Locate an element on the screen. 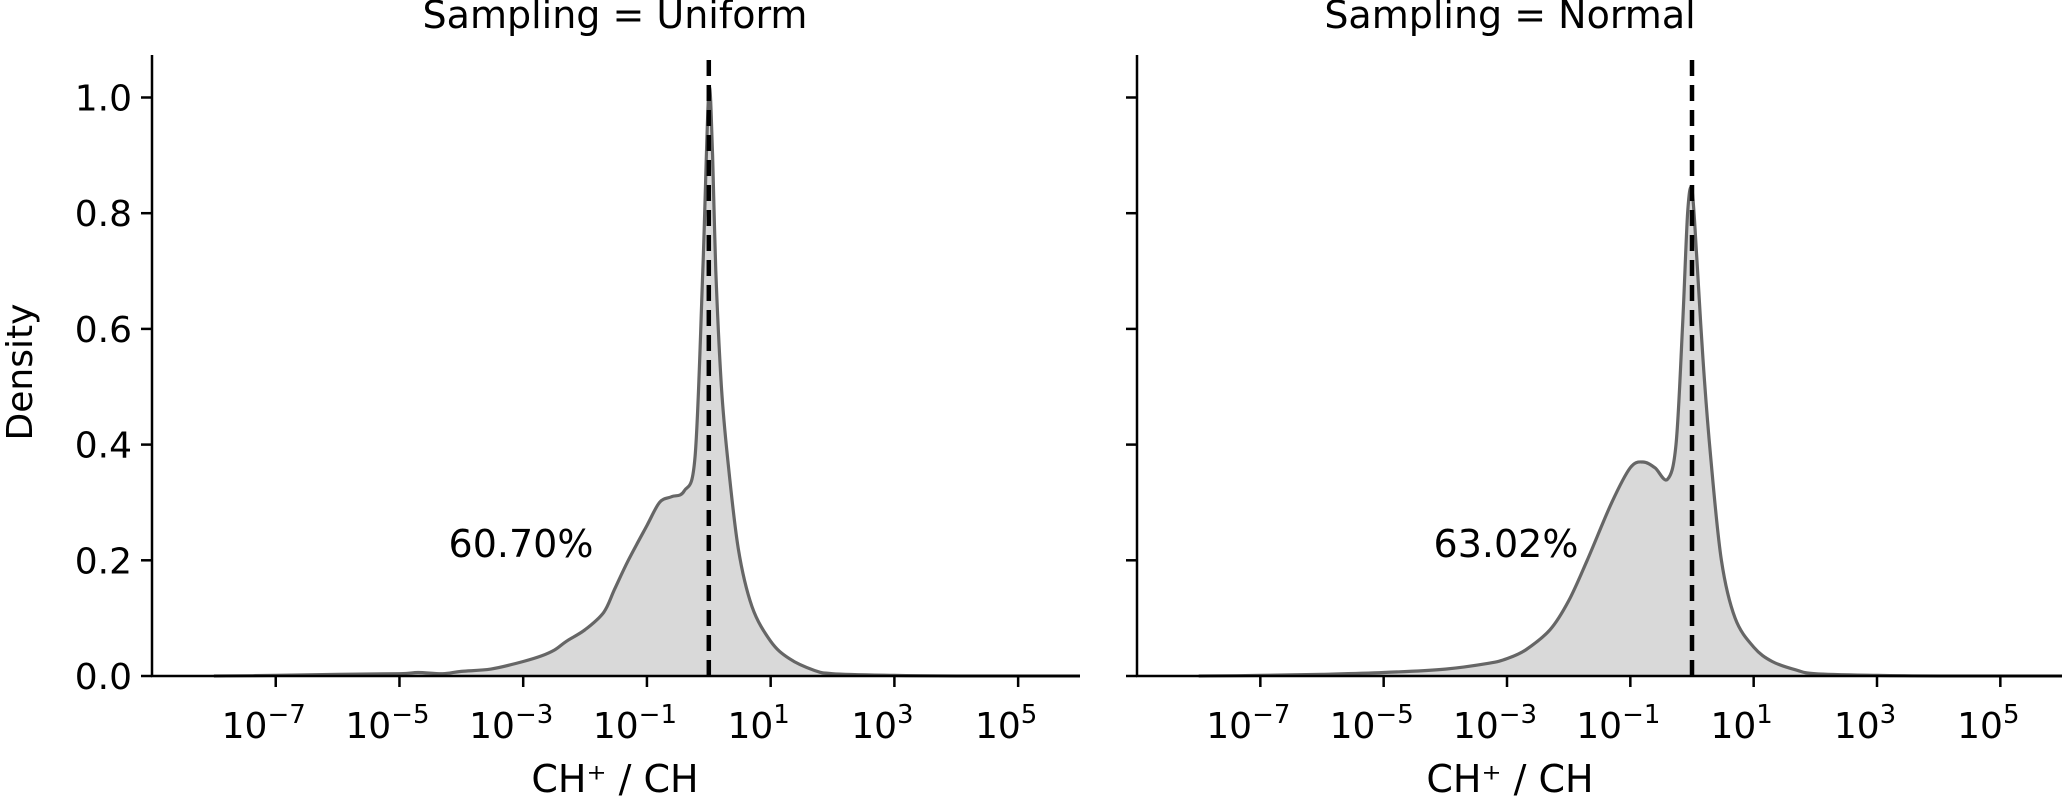 The height and width of the screenshot is (802, 2065). panel-title: Sampling = Normal is located at coordinates (1509, 18).